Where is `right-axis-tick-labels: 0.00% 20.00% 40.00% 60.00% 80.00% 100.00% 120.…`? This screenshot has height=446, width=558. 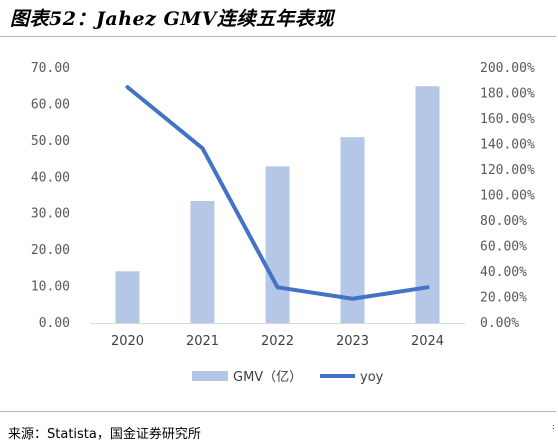
right-axis-tick-labels: 0.00% 20.00% 40.00% 60.00% 80.00% 100.00% 120.… is located at coordinates (507, 196).